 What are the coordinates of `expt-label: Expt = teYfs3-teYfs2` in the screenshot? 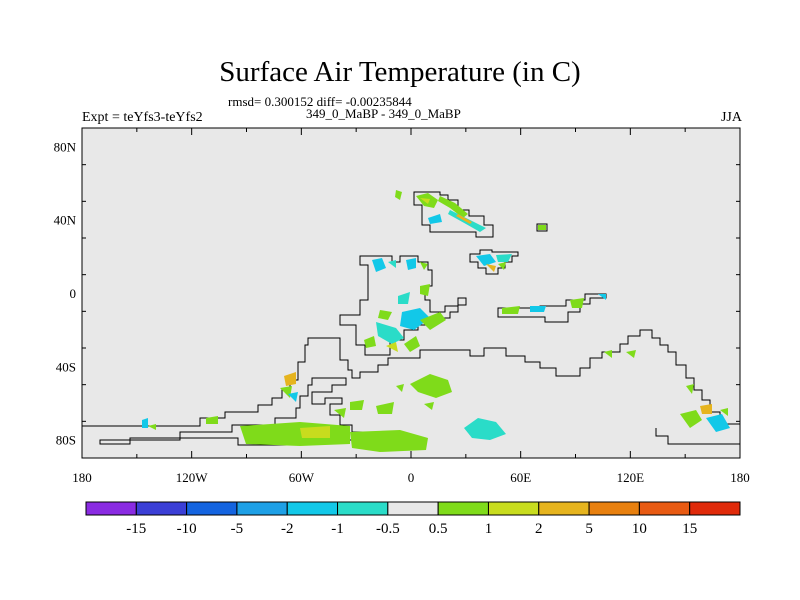 It's located at (142, 117).